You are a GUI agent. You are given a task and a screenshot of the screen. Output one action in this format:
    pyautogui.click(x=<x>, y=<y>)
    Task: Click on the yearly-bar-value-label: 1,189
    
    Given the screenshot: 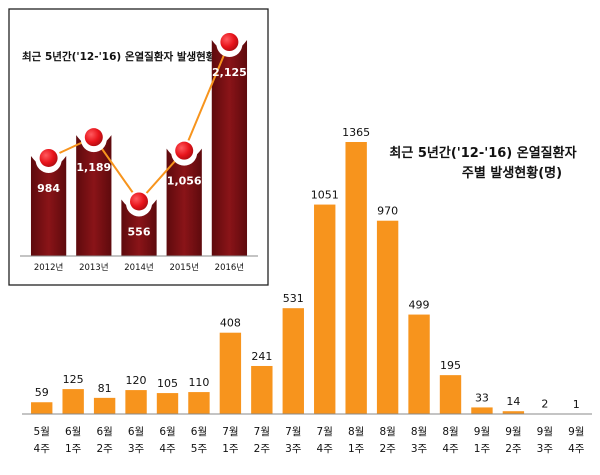 What is the action you would take?
    pyautogui.click(x=93, y=167)
    